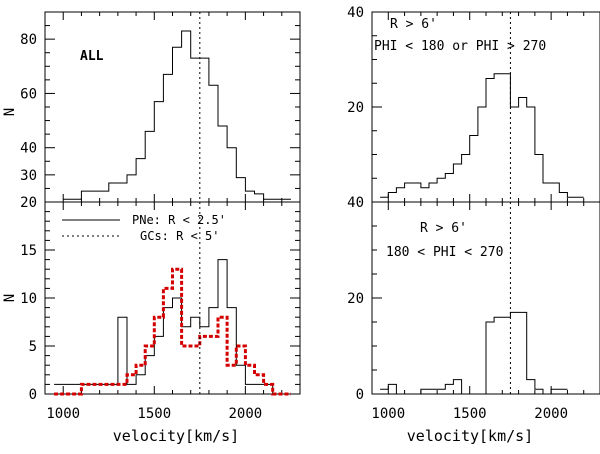  Describe the element at coordinates (179, 236) in the screenshot. I see `legend-label-gcs: GCs: R < 5'` at that location.